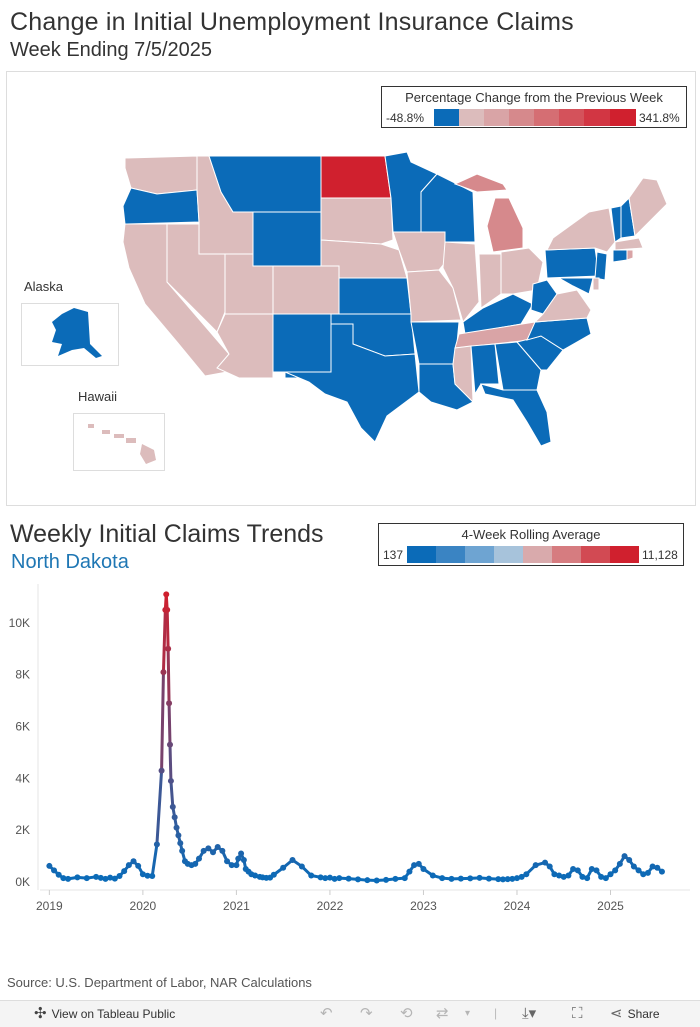 The image size is (700, 1027). What do you see at coordinates (161, 206) in the screenshot?
I see `state-oregon` at bounding box center [161, 206].